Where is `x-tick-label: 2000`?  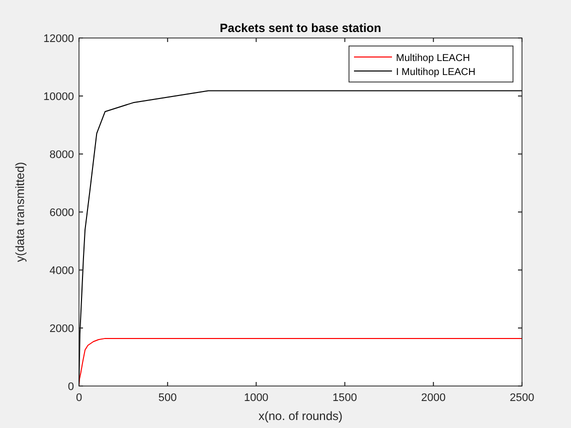
x-tick-label: 2000 is located at coordinates (433, 398).